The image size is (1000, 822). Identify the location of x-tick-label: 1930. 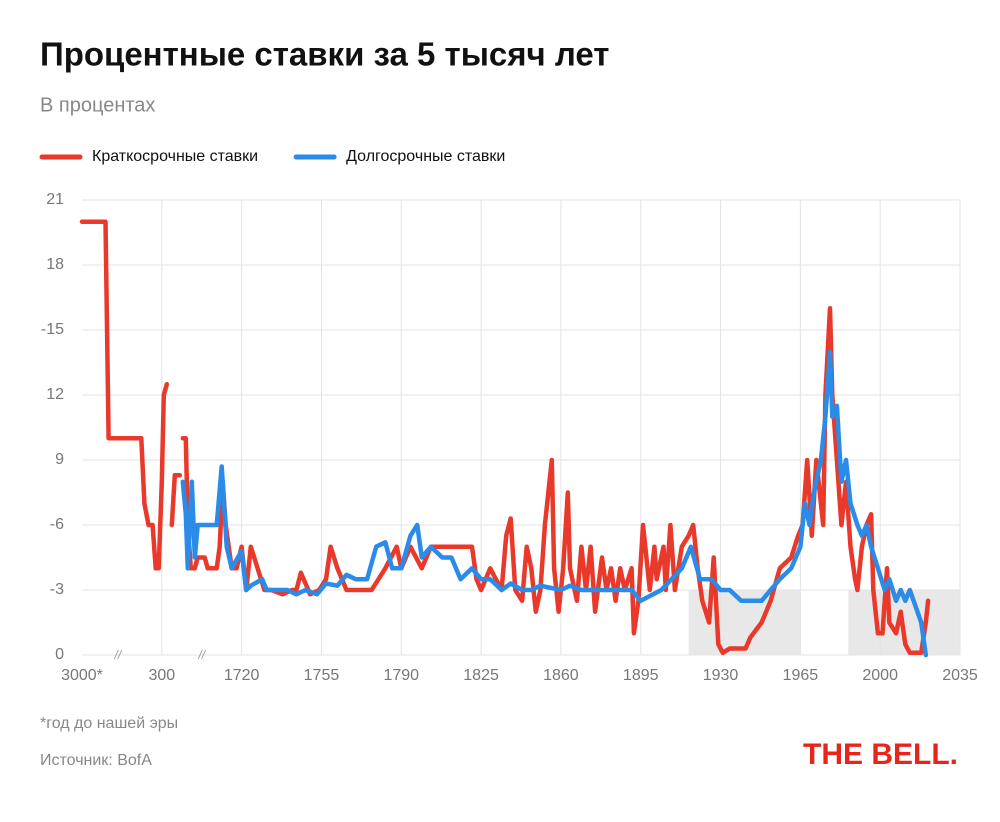
(721, 675).